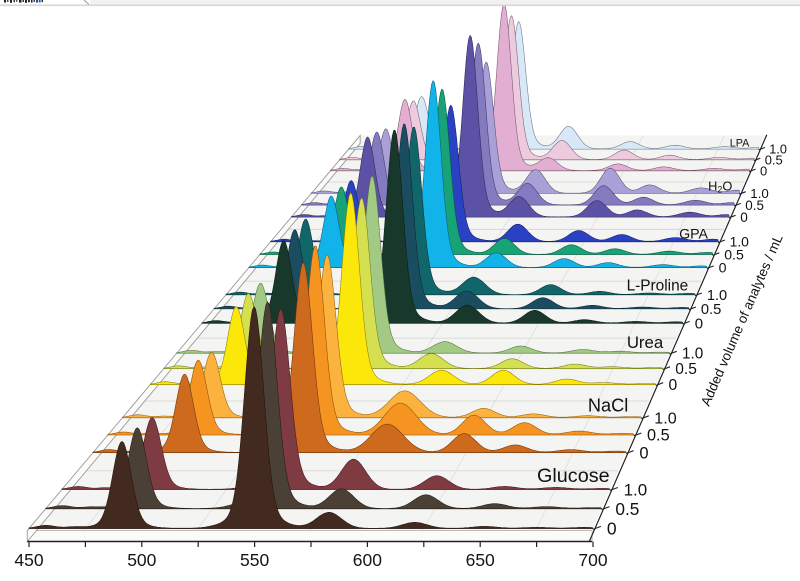  I want to click on svg-text: 600, so click(367, 560).